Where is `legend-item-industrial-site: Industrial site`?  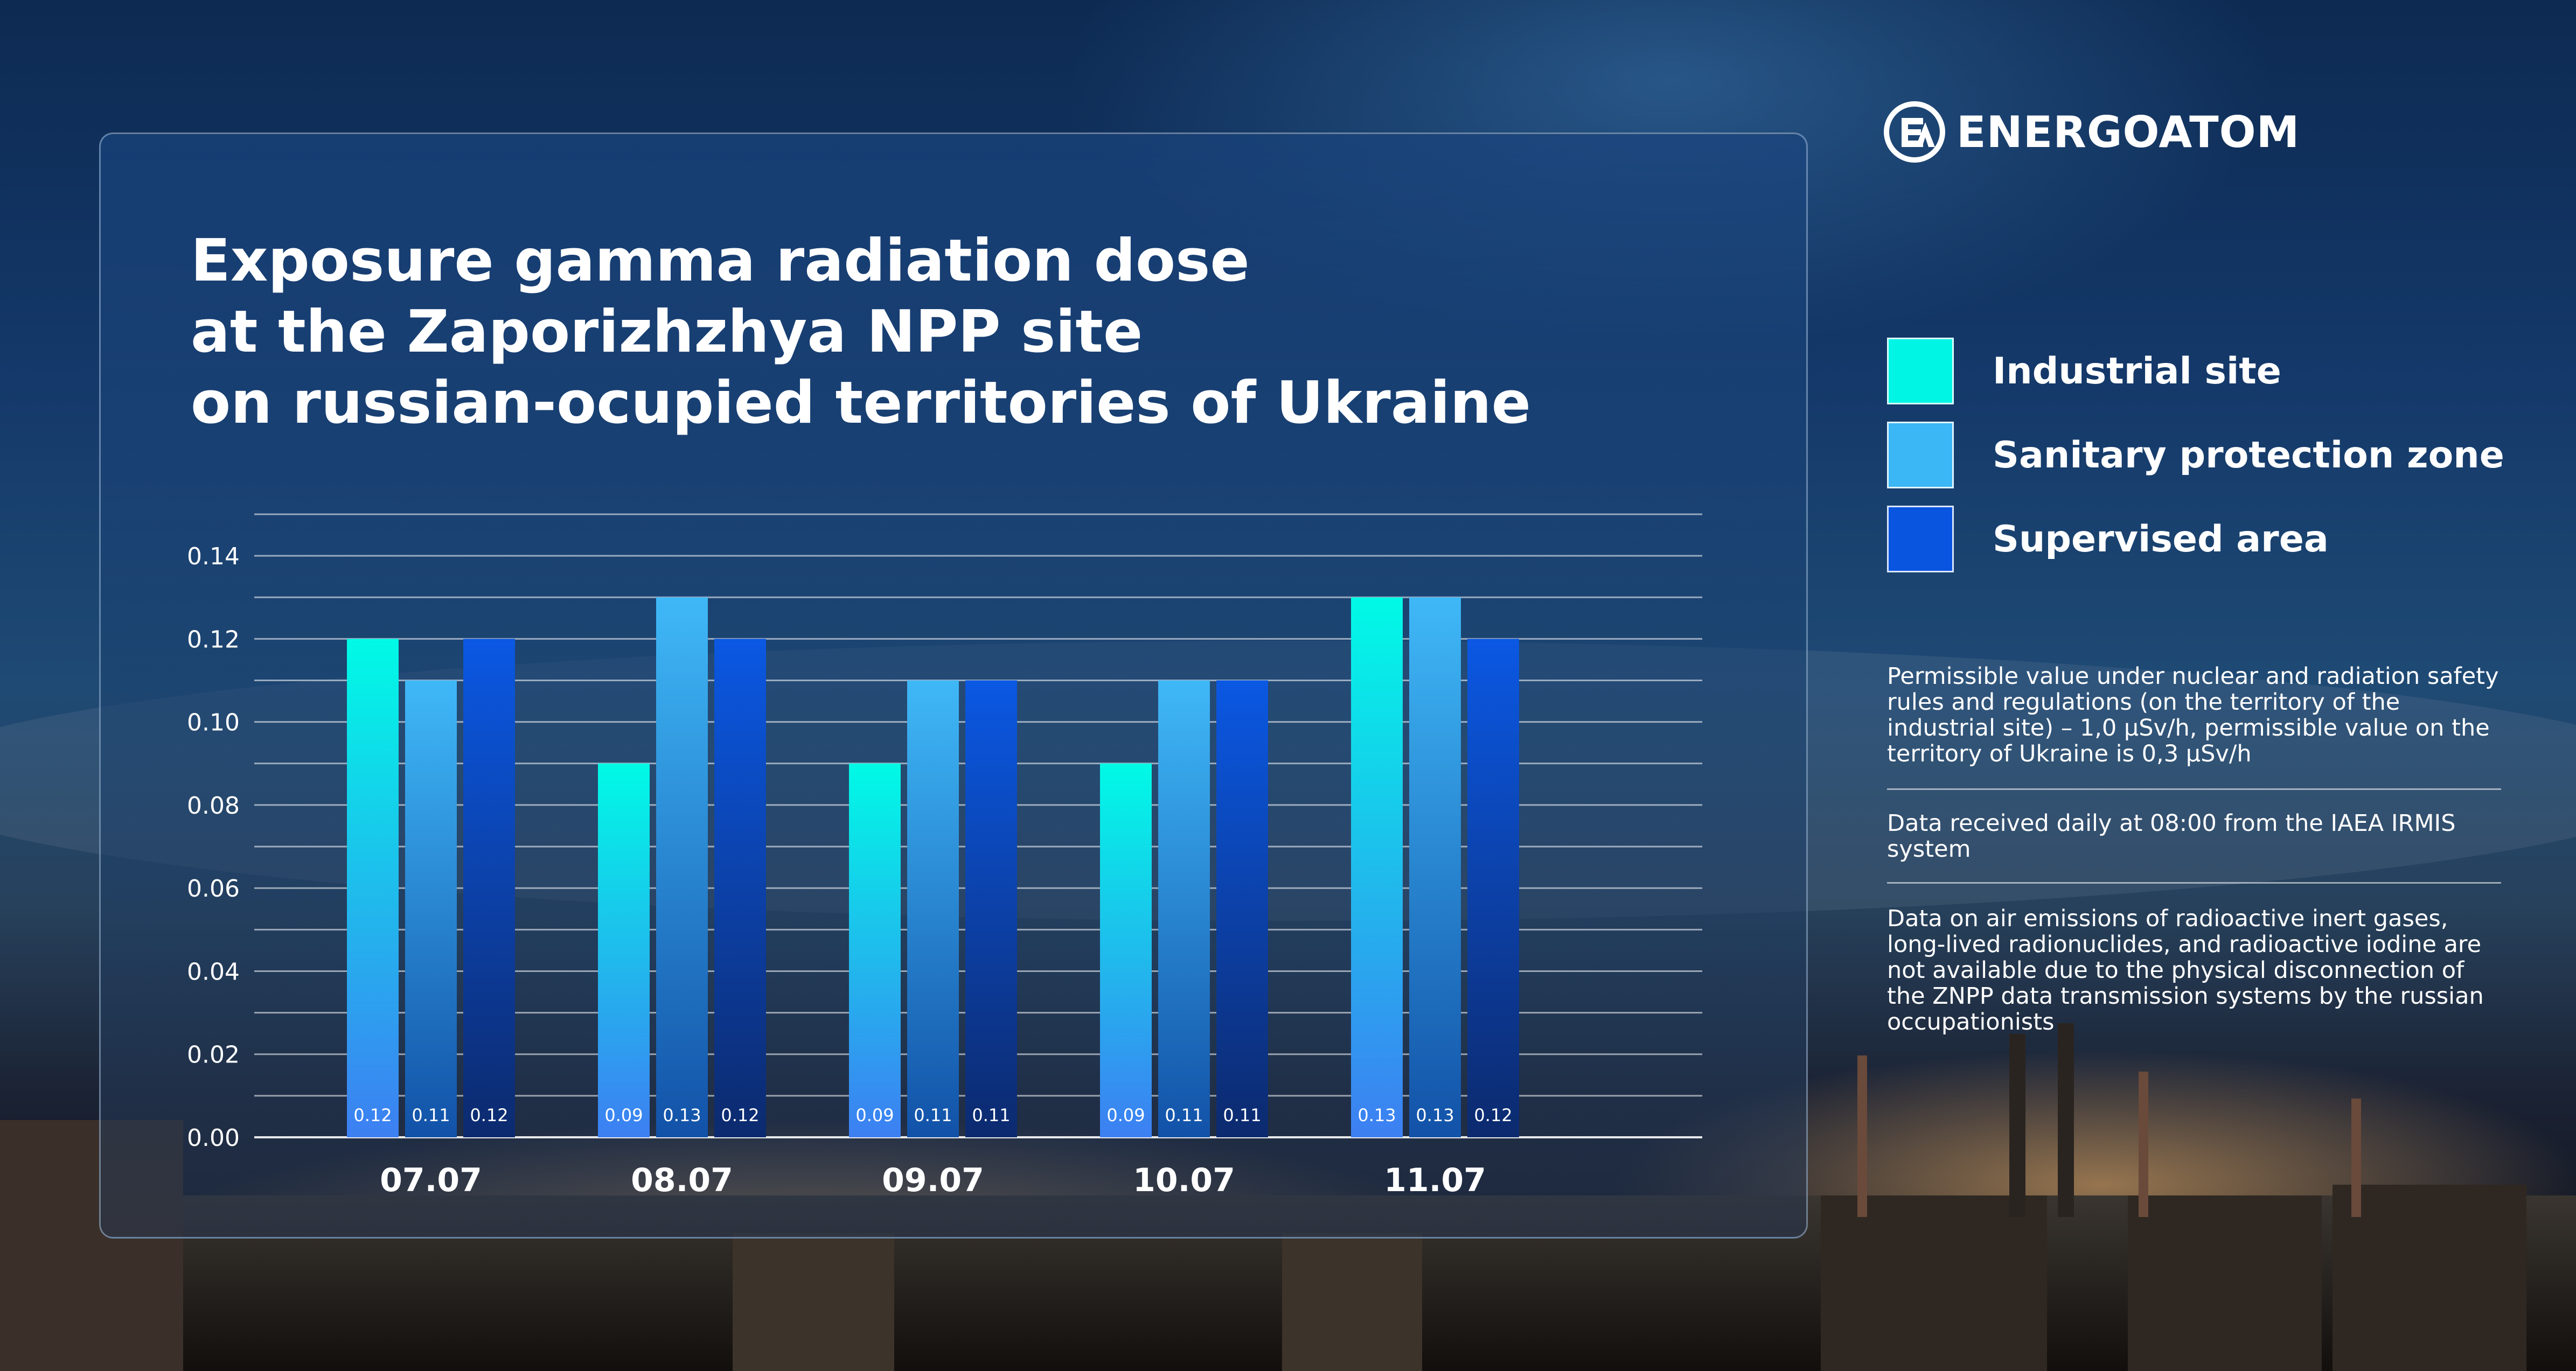
legend-item-industrial-site: Industrial site is located at coordinates (2084, 371).